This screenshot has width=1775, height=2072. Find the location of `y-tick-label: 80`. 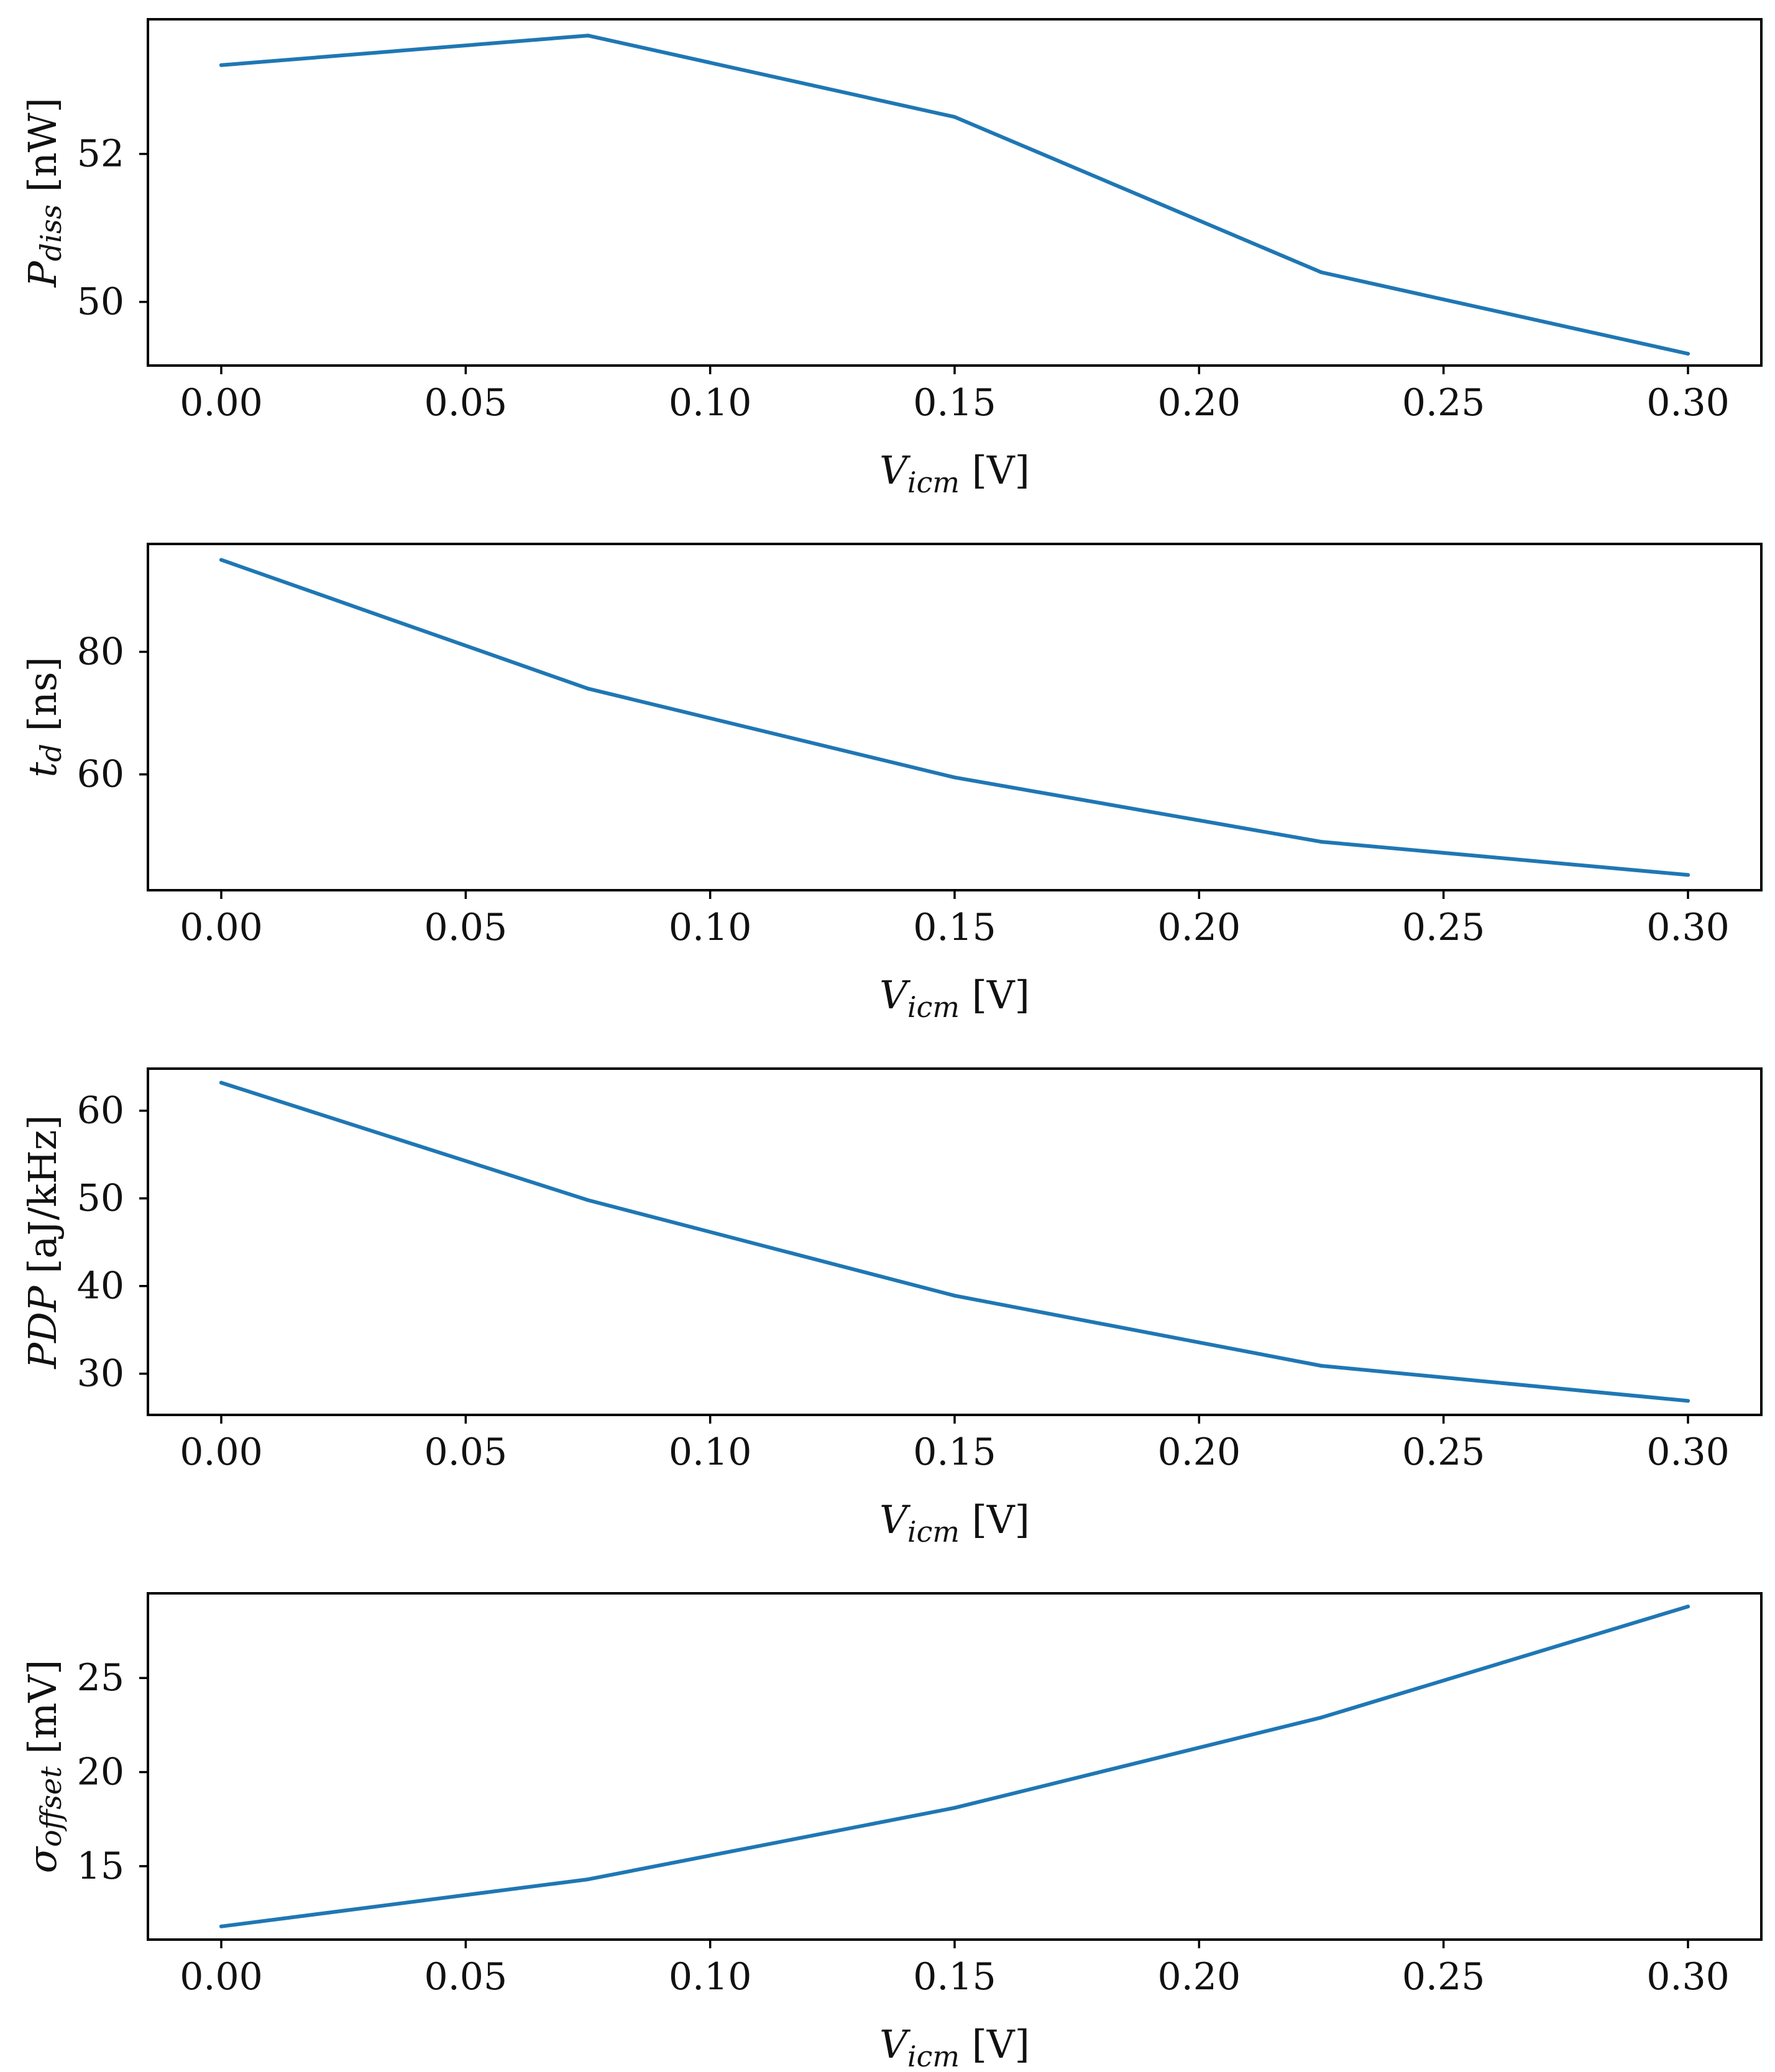

y-tick-label: 80 is located at coordinates (100, 652).